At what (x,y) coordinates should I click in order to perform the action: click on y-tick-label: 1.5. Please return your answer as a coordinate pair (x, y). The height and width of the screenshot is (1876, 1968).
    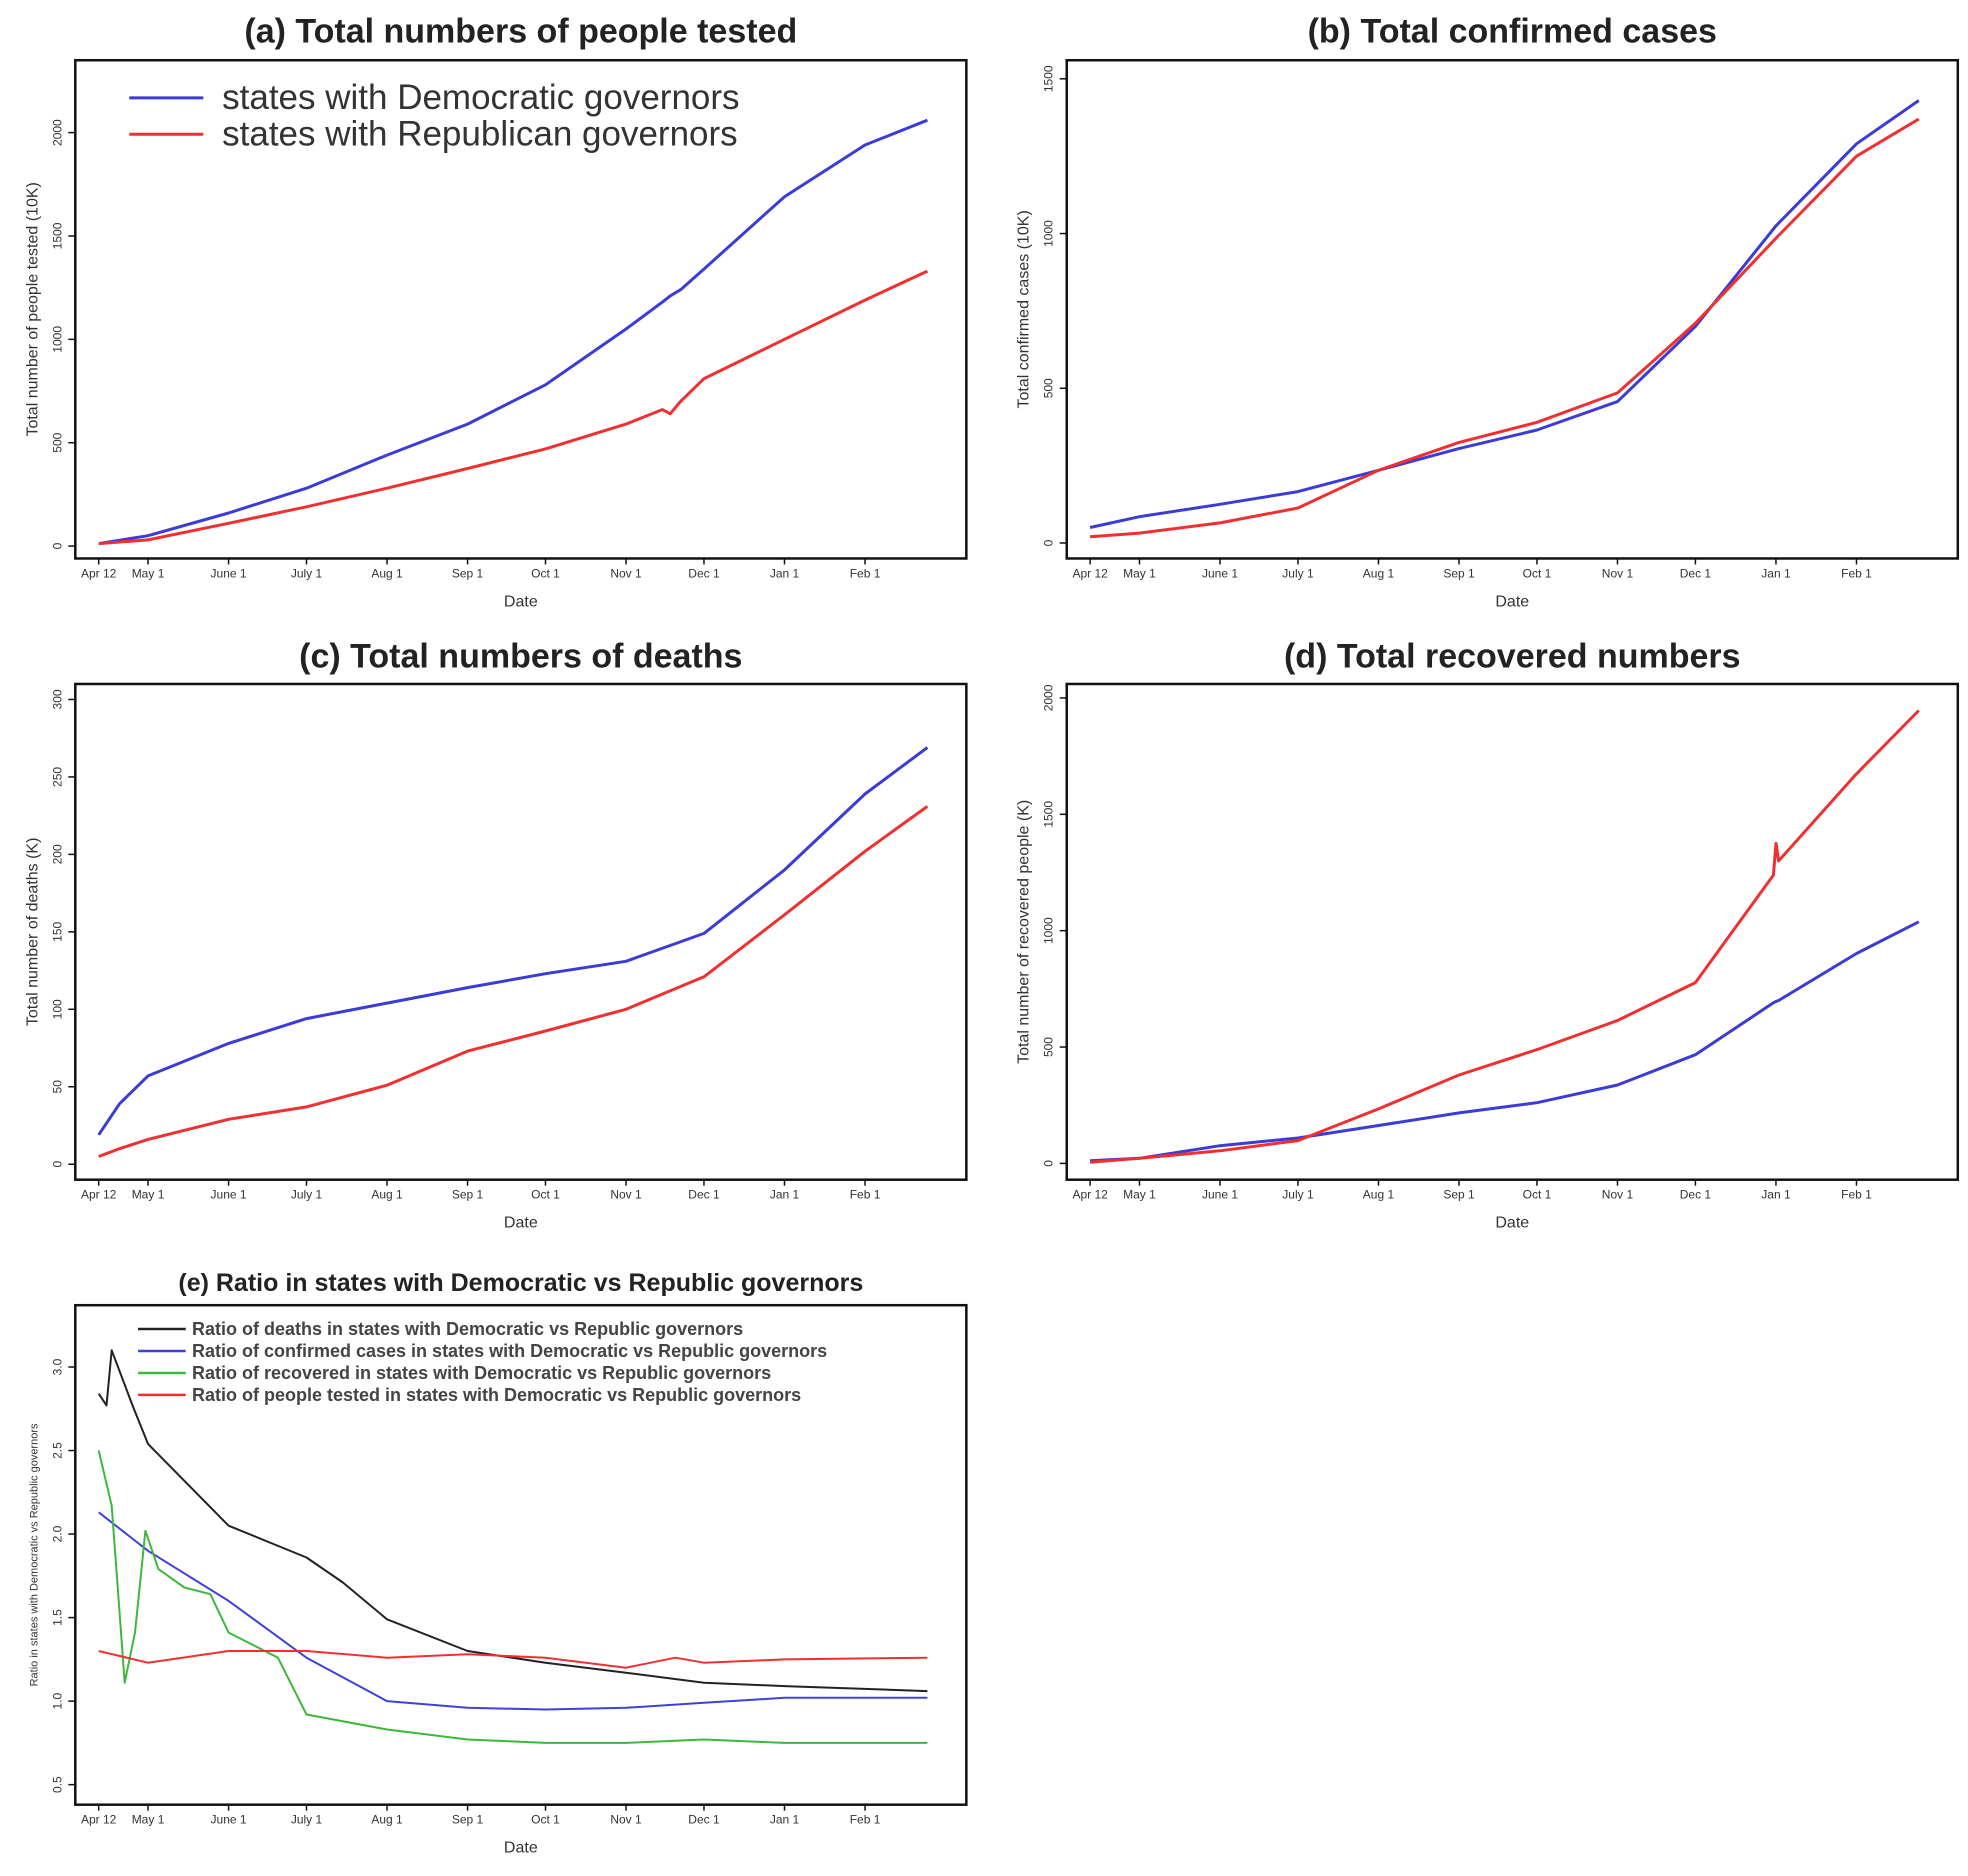
    Looking at the image, I should click on (57, 1617).